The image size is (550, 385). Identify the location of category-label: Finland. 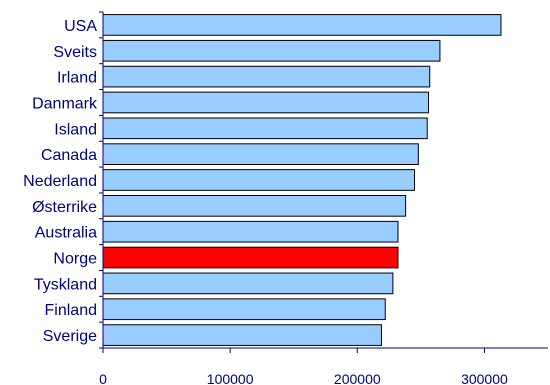
(71, 310).